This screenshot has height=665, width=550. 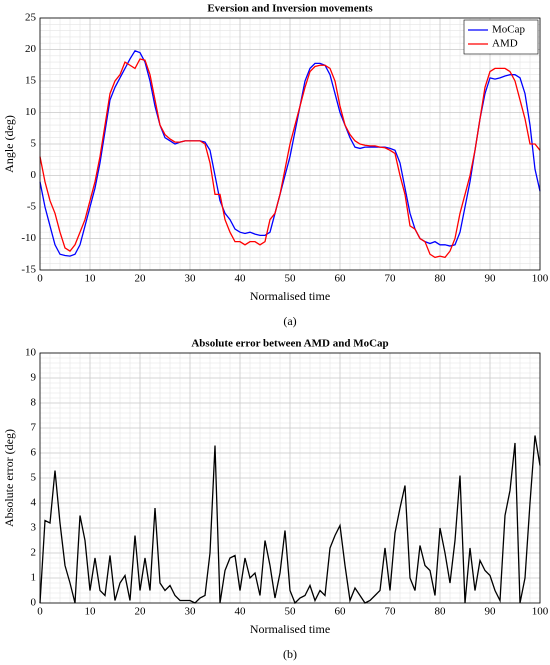 What do you see at coordinates (509, 30) in the screenshot?
I see `legend-label: MoCap` at bounding box center [509, 30].